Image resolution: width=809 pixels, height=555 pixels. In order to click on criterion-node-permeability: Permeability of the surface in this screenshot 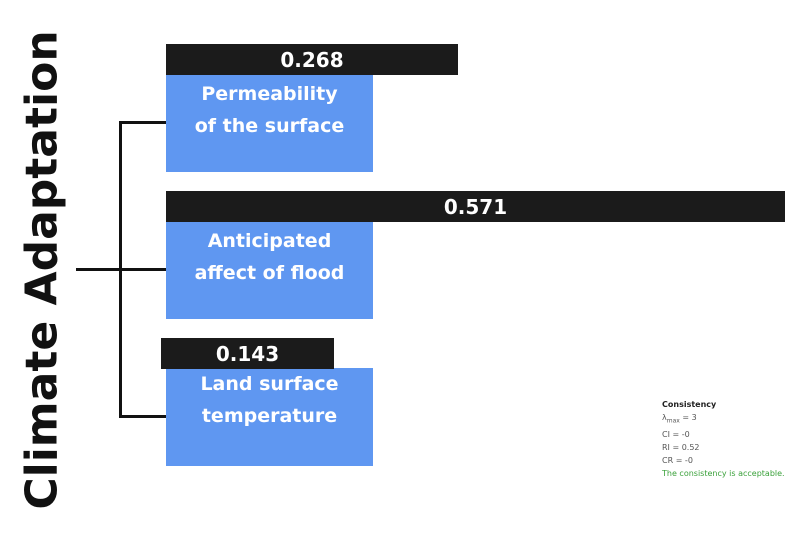, I will do `click(269, 123)`.